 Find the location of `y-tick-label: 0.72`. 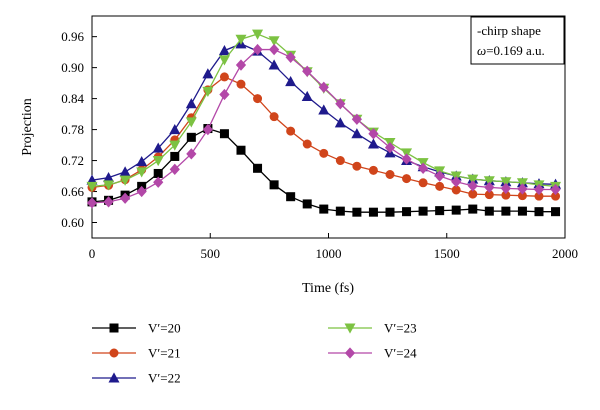

y-tick-label: 0.72 is located at coordinates (72, 160).